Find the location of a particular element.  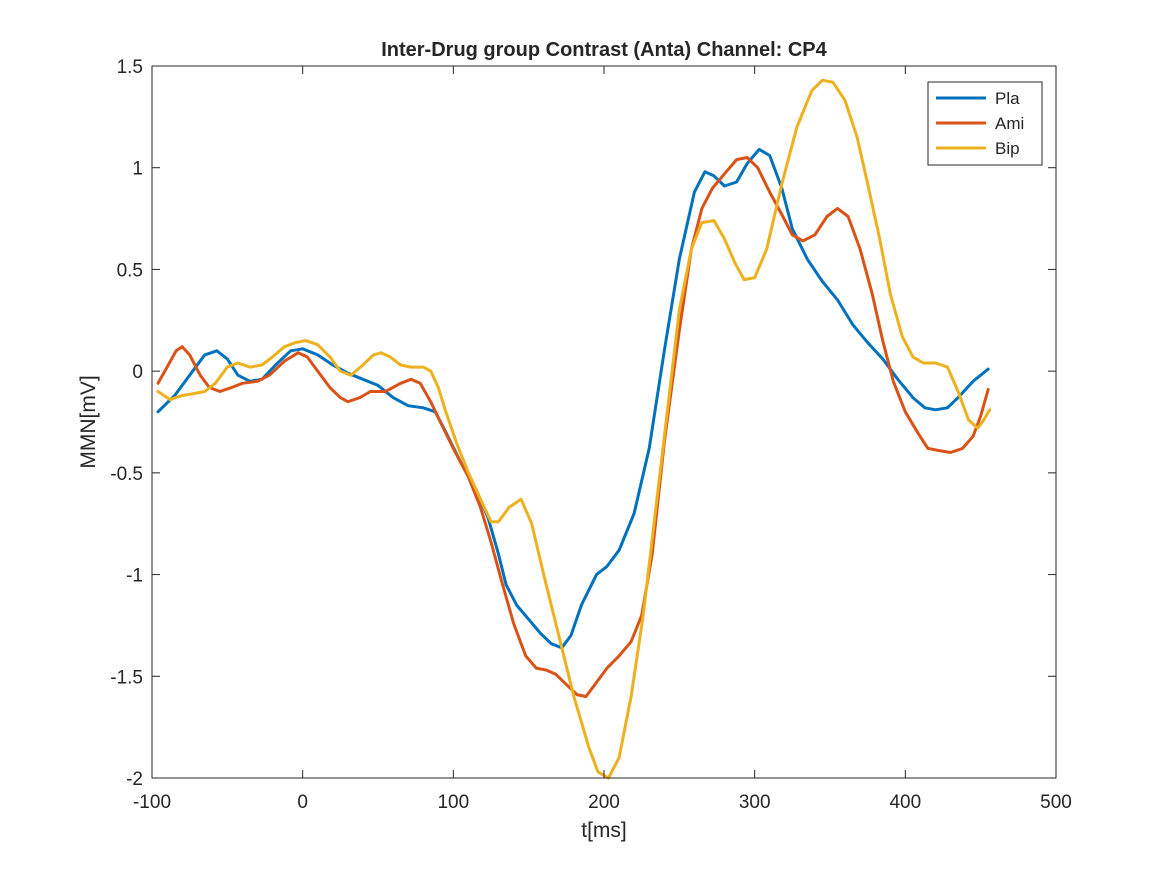

x-tick-label: 100 is located at coordinates (453, 802).